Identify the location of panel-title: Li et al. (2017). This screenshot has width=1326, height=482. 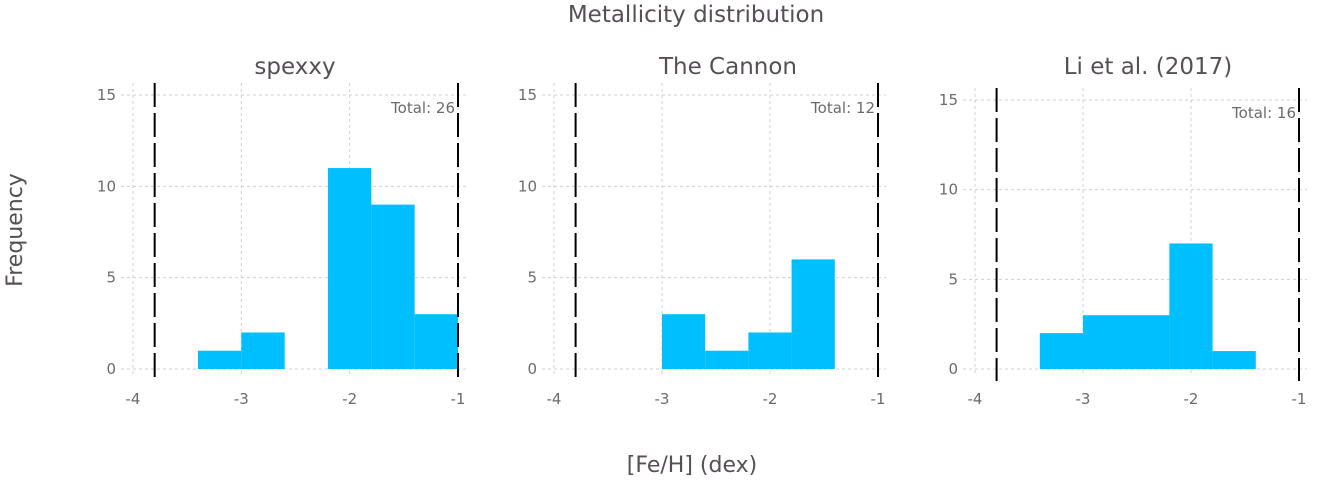
(1148, 67).